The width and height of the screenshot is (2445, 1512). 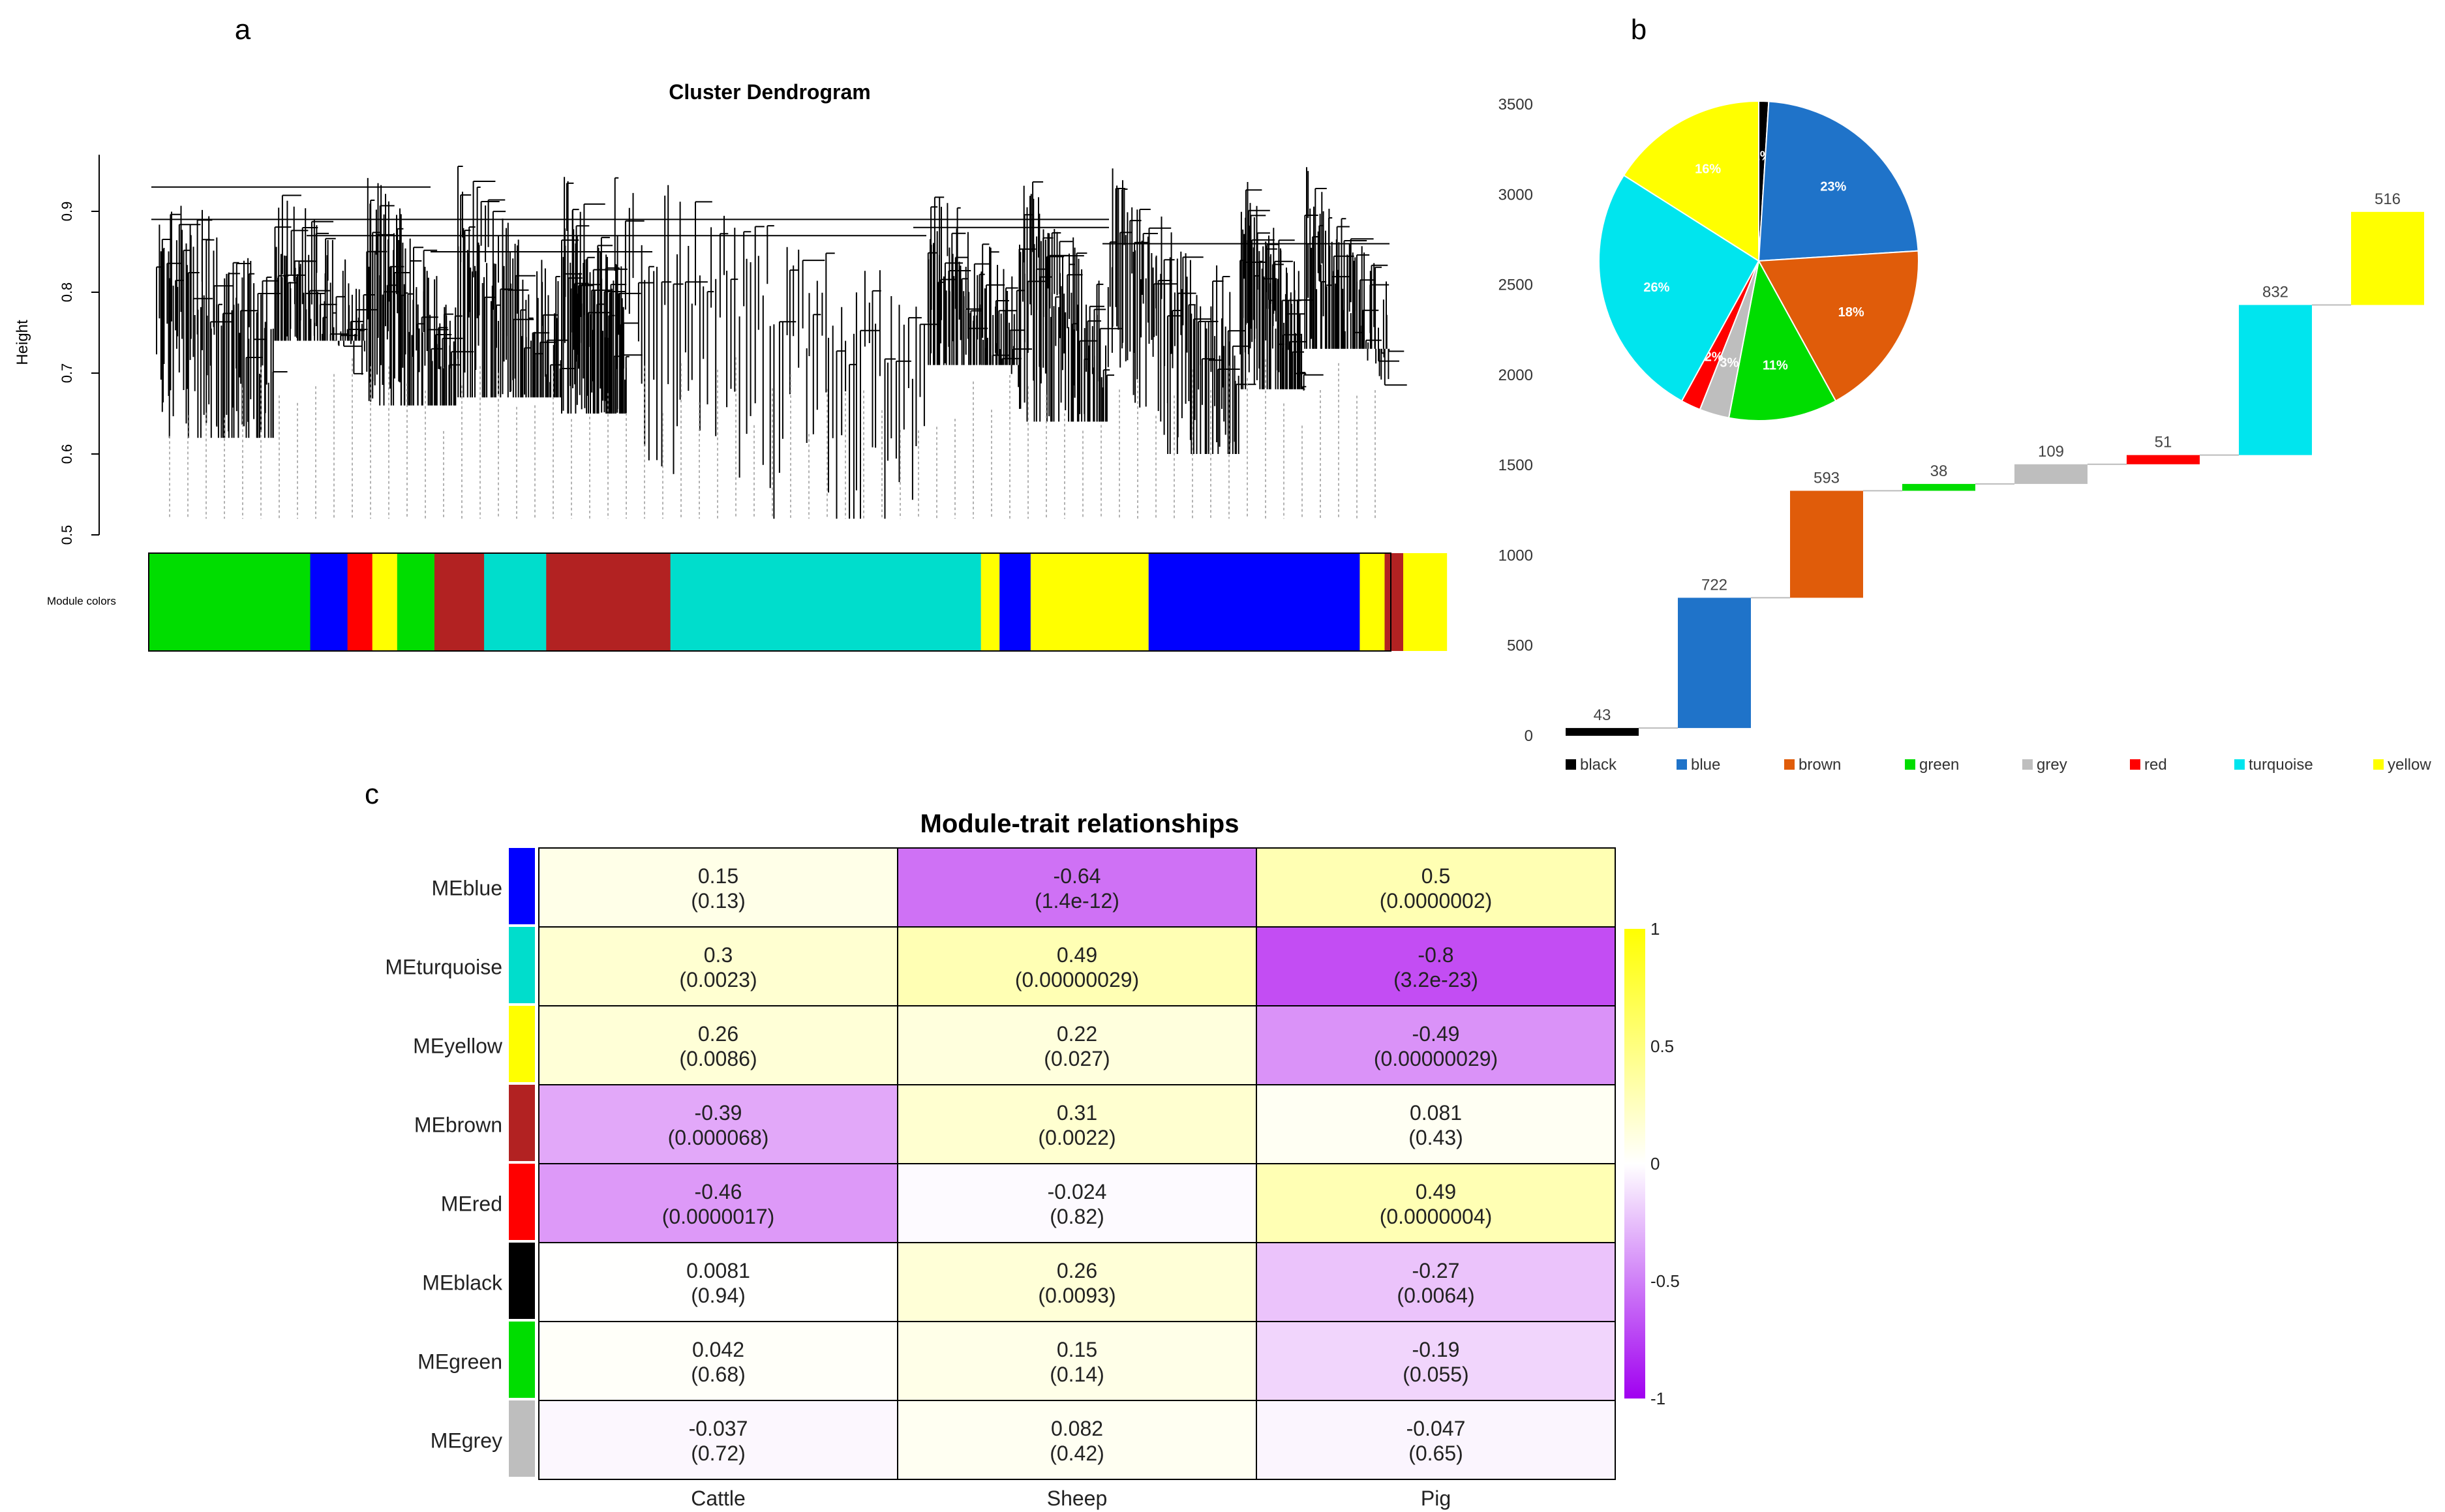 I want to click on legend-label-grey: grey, so click(x=2052, y=765).